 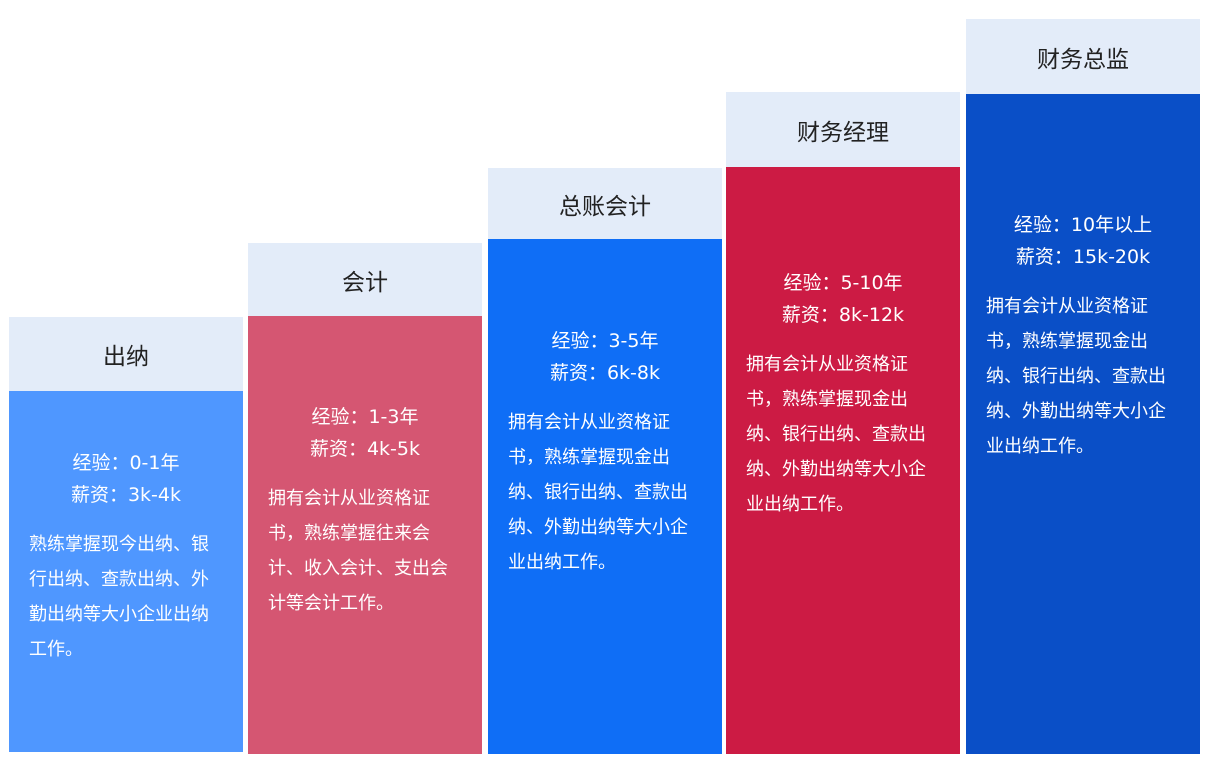 What do you see at coordinates (843, 283) in the screenshot?
I see `experience-text: 经验：5-10年` at bounding box center [843, 283].